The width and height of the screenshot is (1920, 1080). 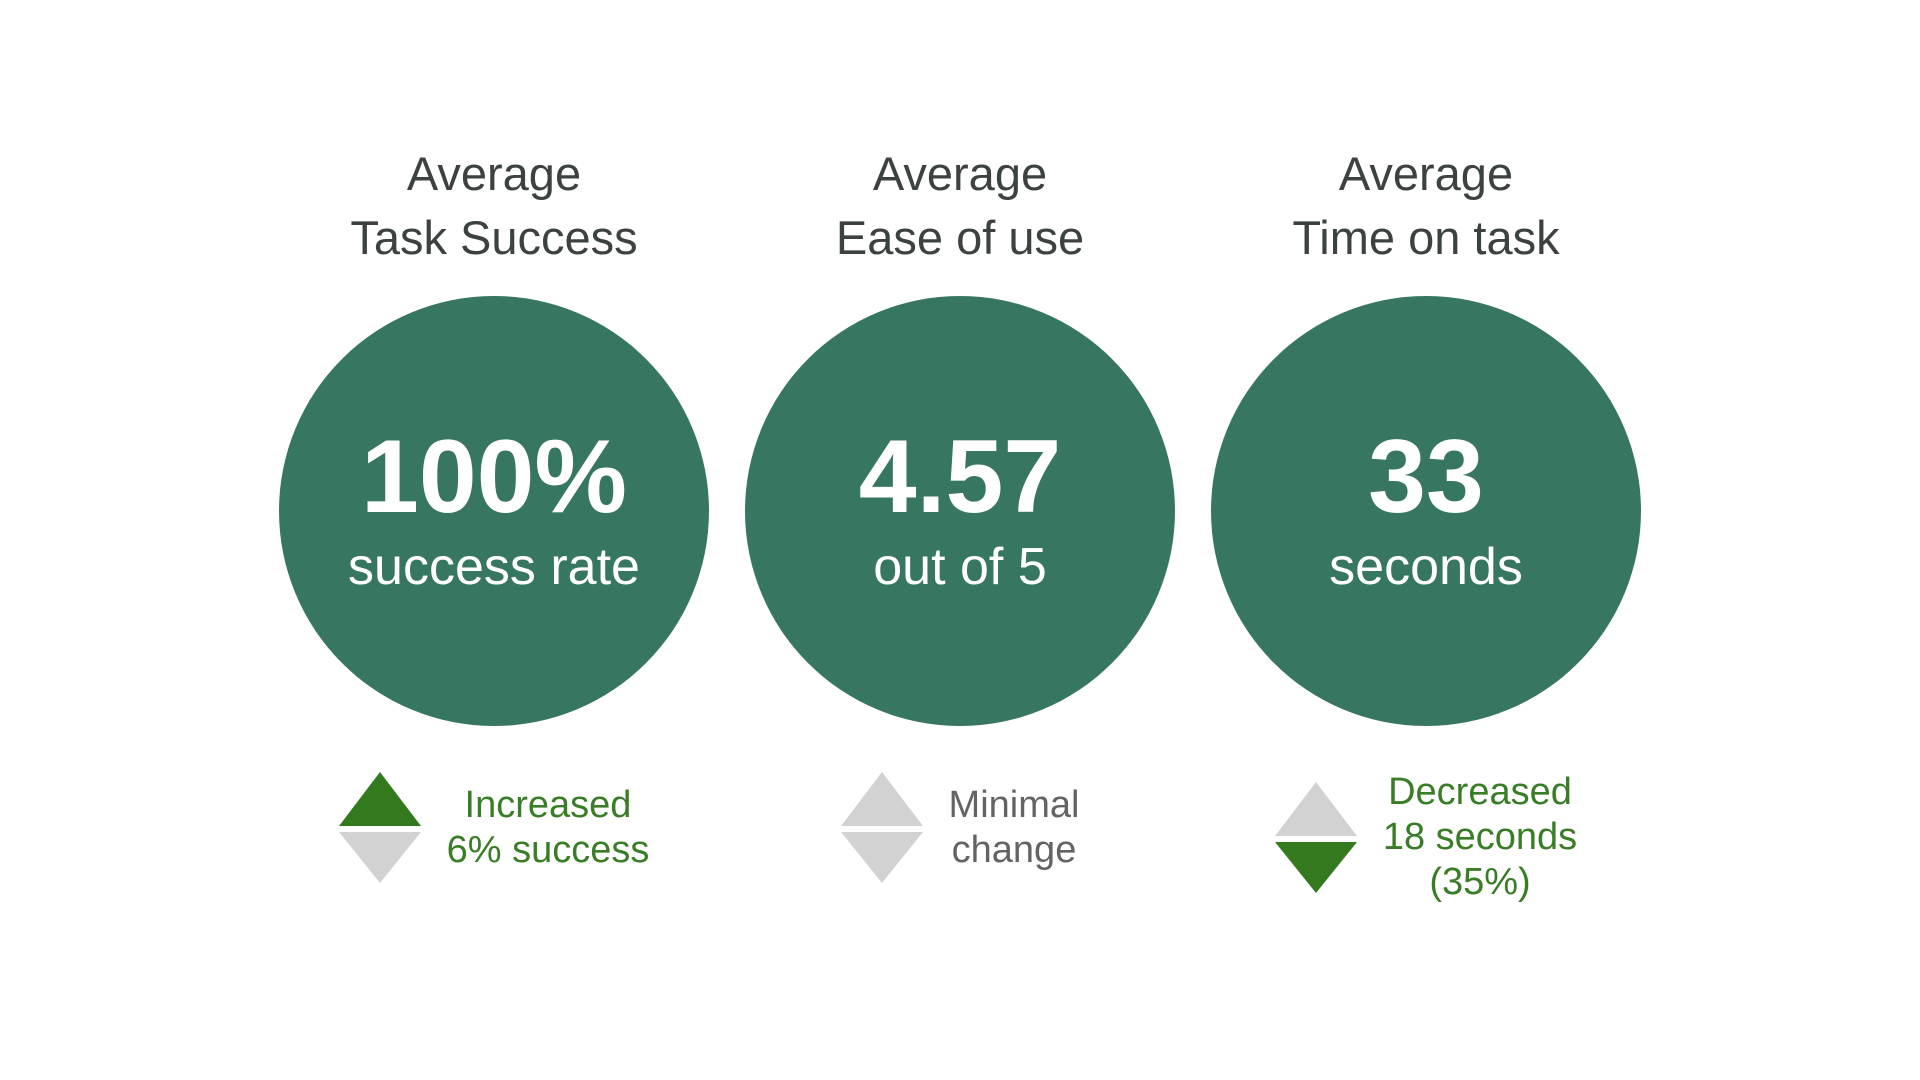 What do you see at coordinates (1426, 477) in the screenshot?
I see `kpi-value: 33` at bounding box center [1426, 477].